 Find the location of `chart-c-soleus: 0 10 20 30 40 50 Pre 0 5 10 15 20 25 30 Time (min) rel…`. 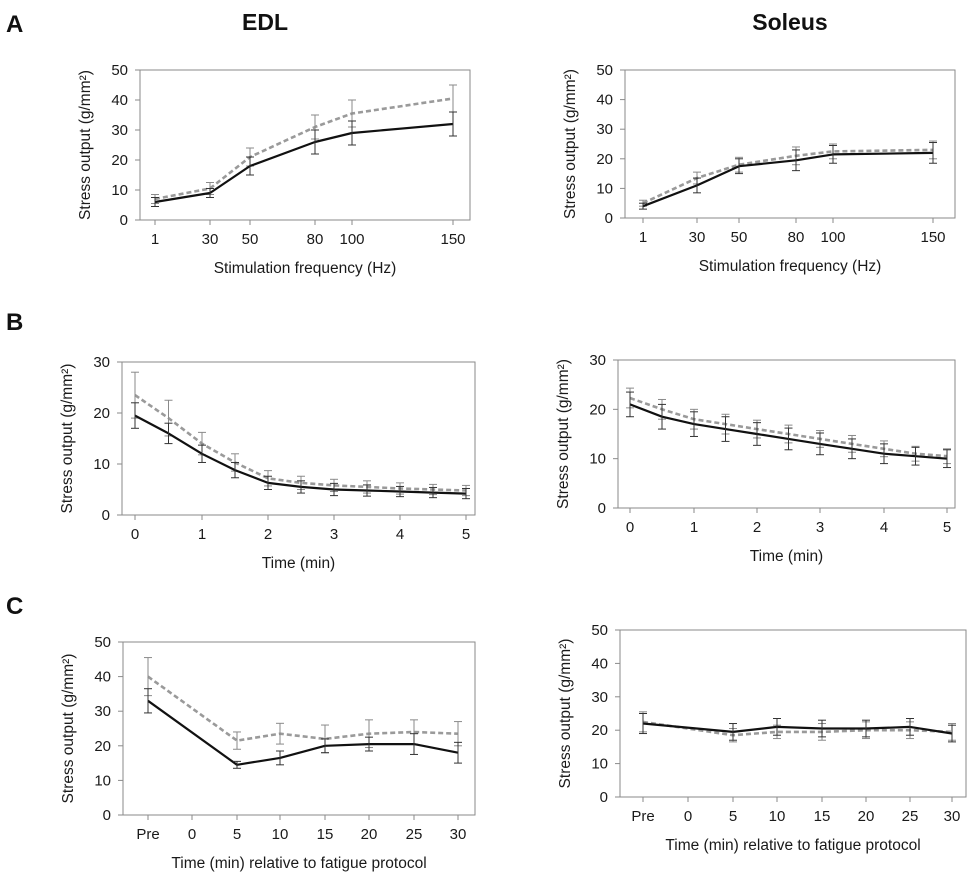

chart-c-soleus: 0 10 20 30 40 50 Pre 0 5 10 15 20 25 30 Time (min) rel… is located at coordinates (762, 738).